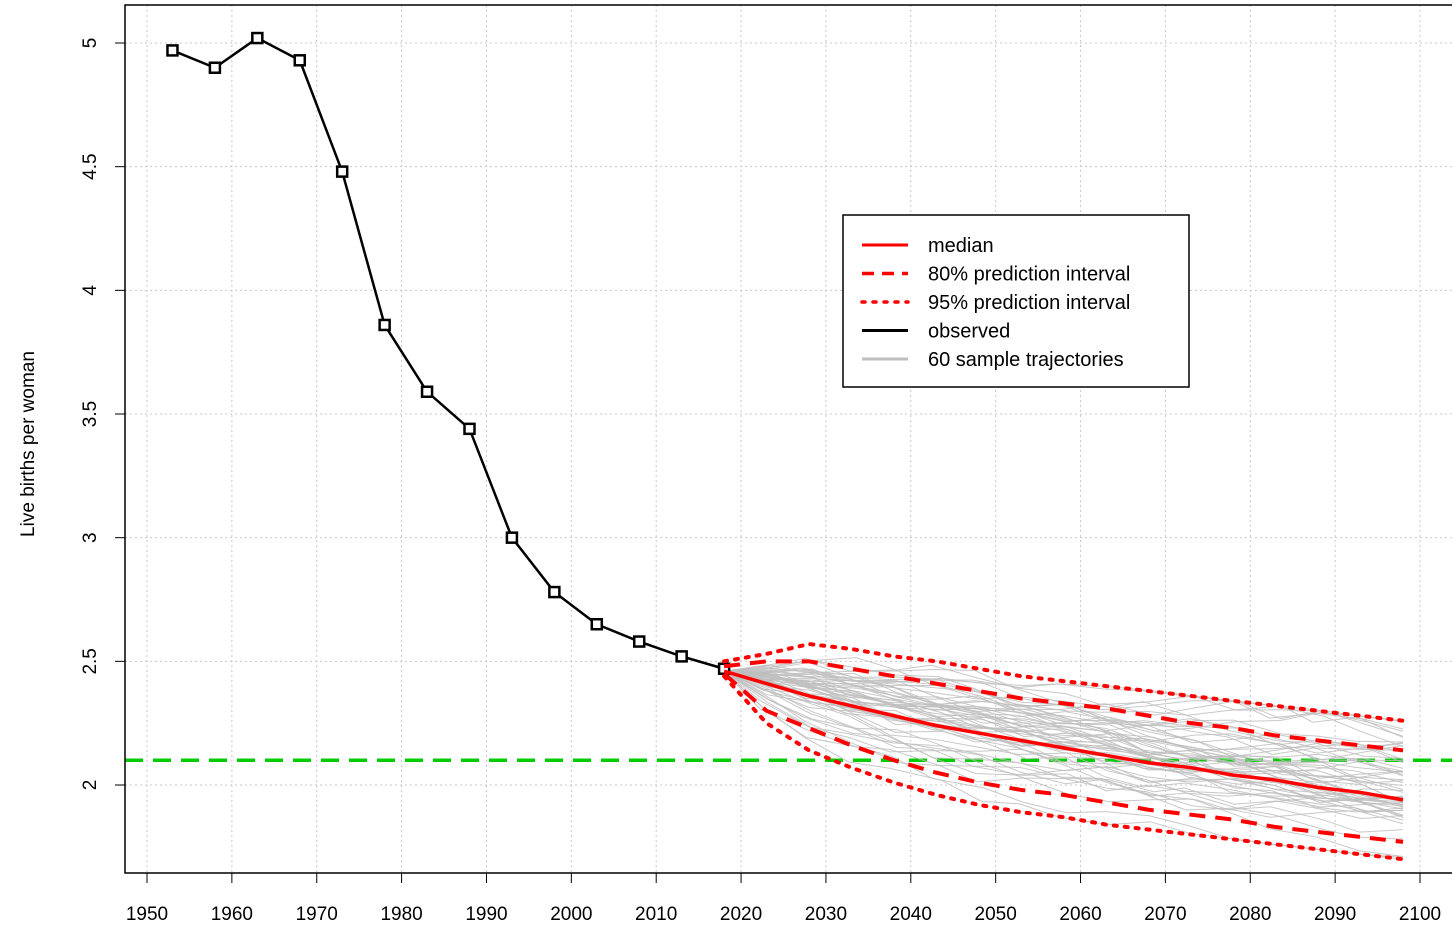  I want to click on x-tick-label: 2100, so click(1420, 914).